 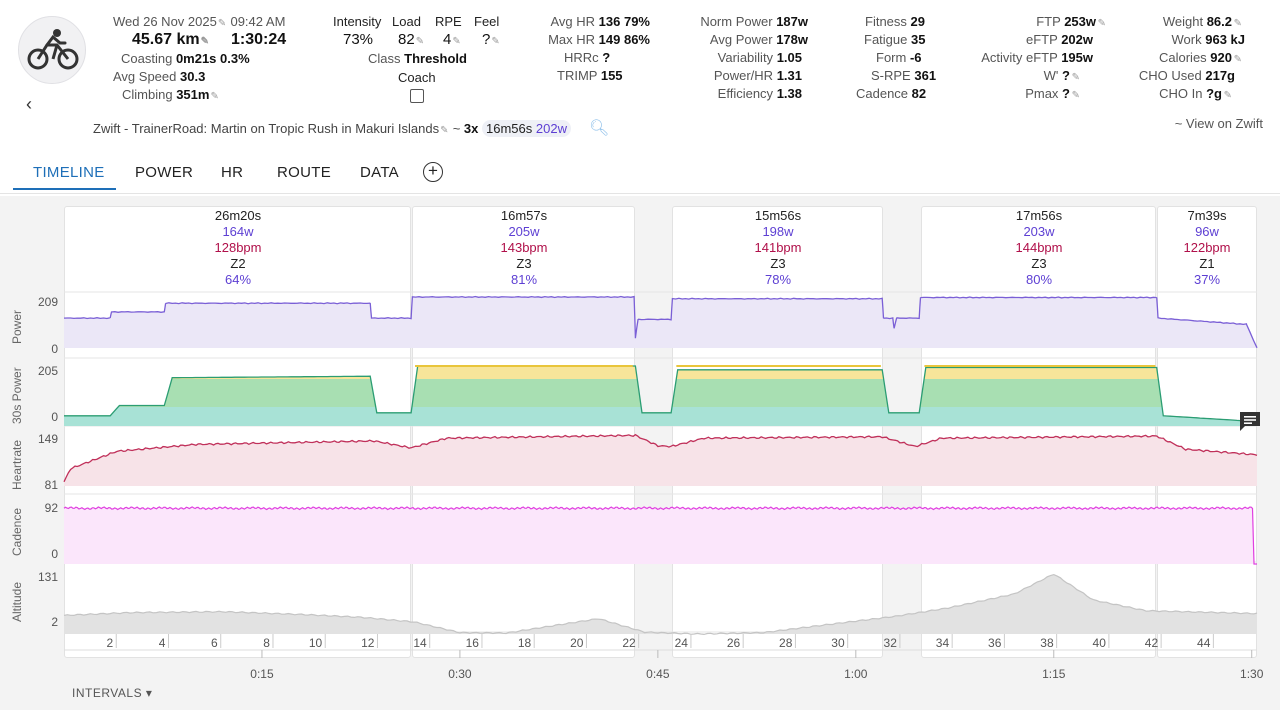 I want to click on intensity-label: Intensity, so click(x=357, y=21).